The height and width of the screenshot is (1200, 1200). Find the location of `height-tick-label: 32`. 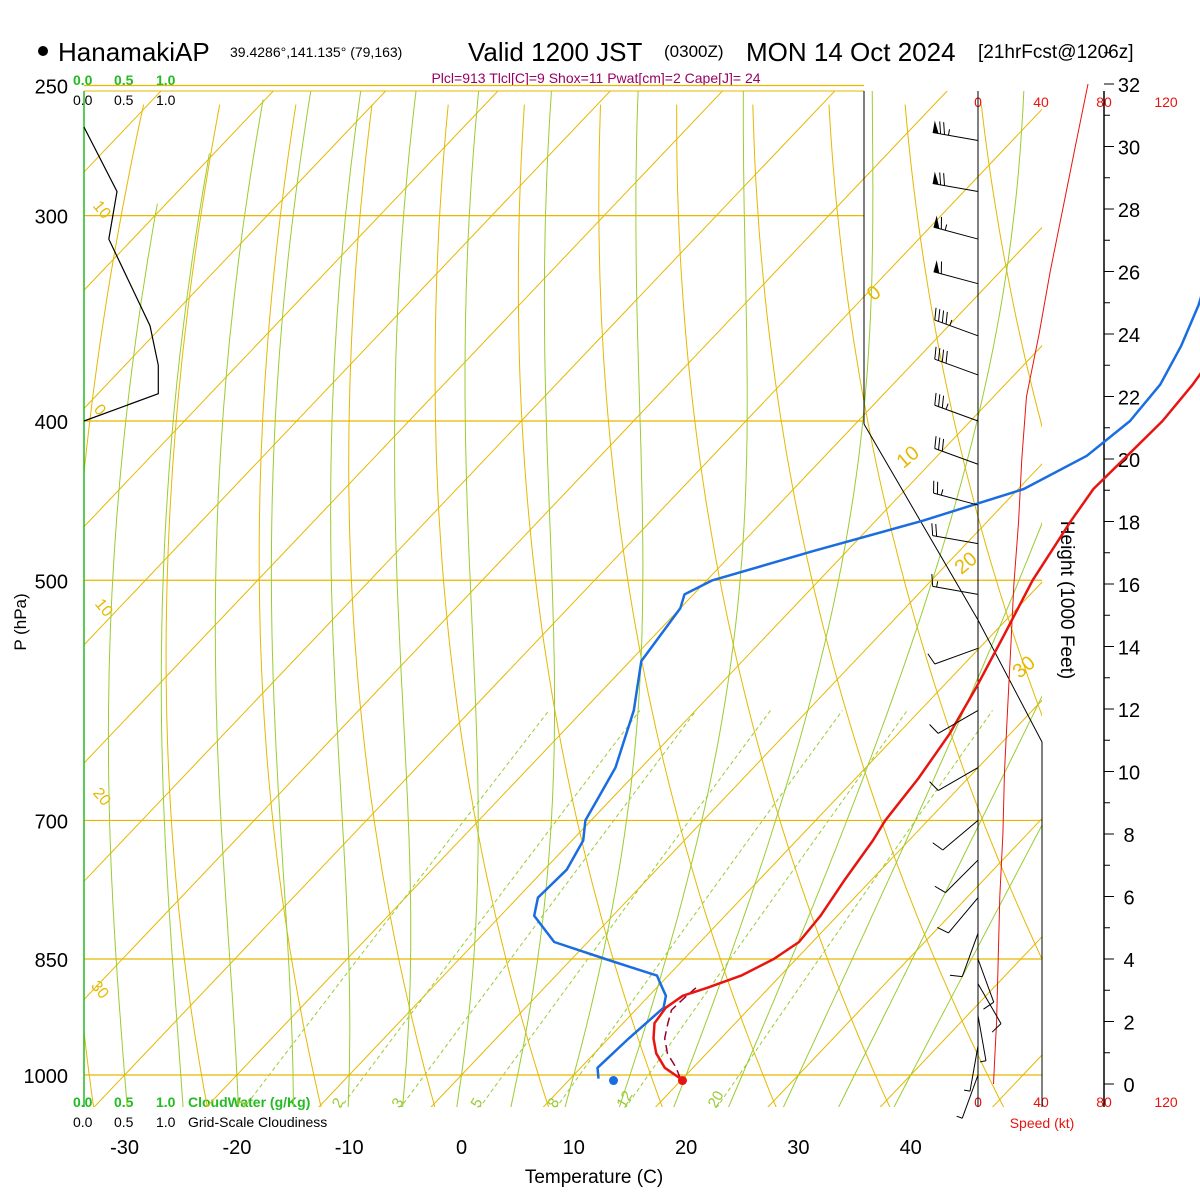

height-tick-label: 32 is located at coordinates (1129, 86).